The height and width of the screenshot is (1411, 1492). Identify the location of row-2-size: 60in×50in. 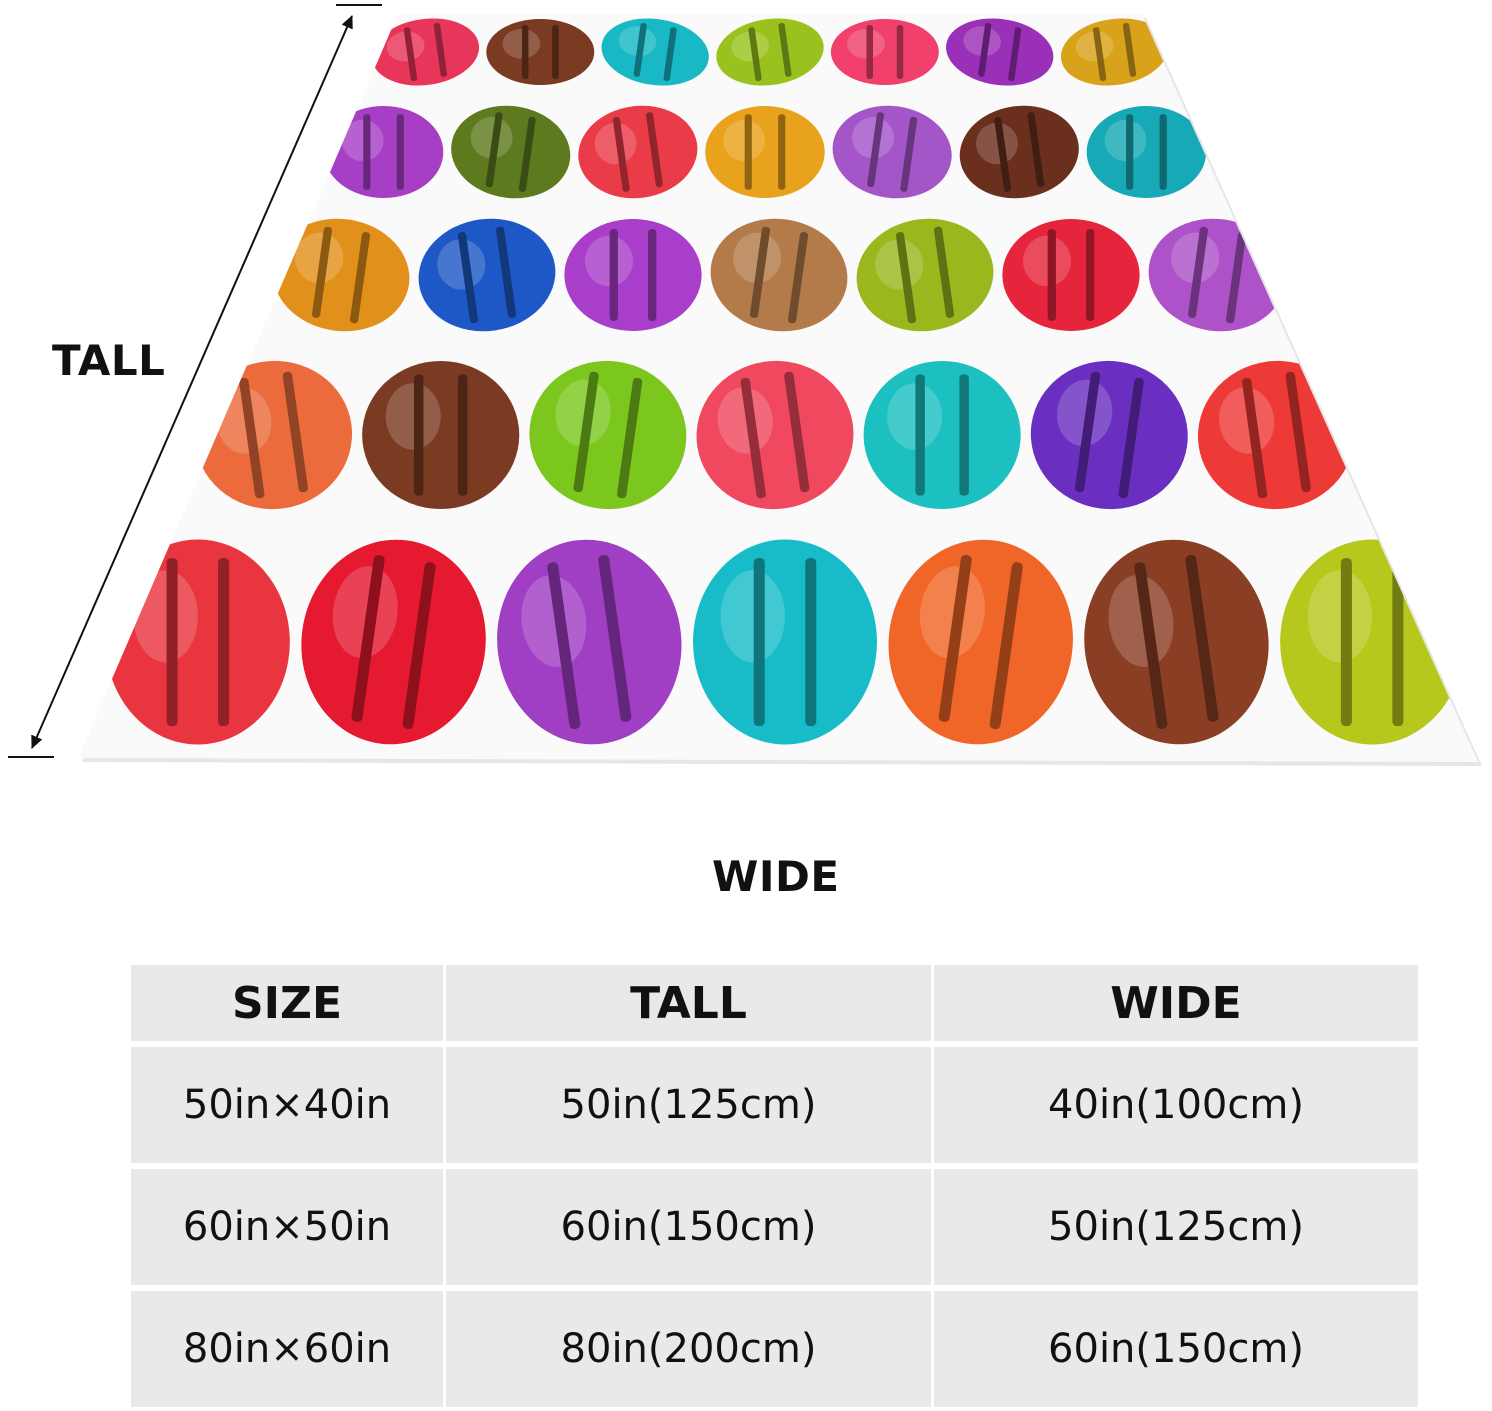
(287, 1227).